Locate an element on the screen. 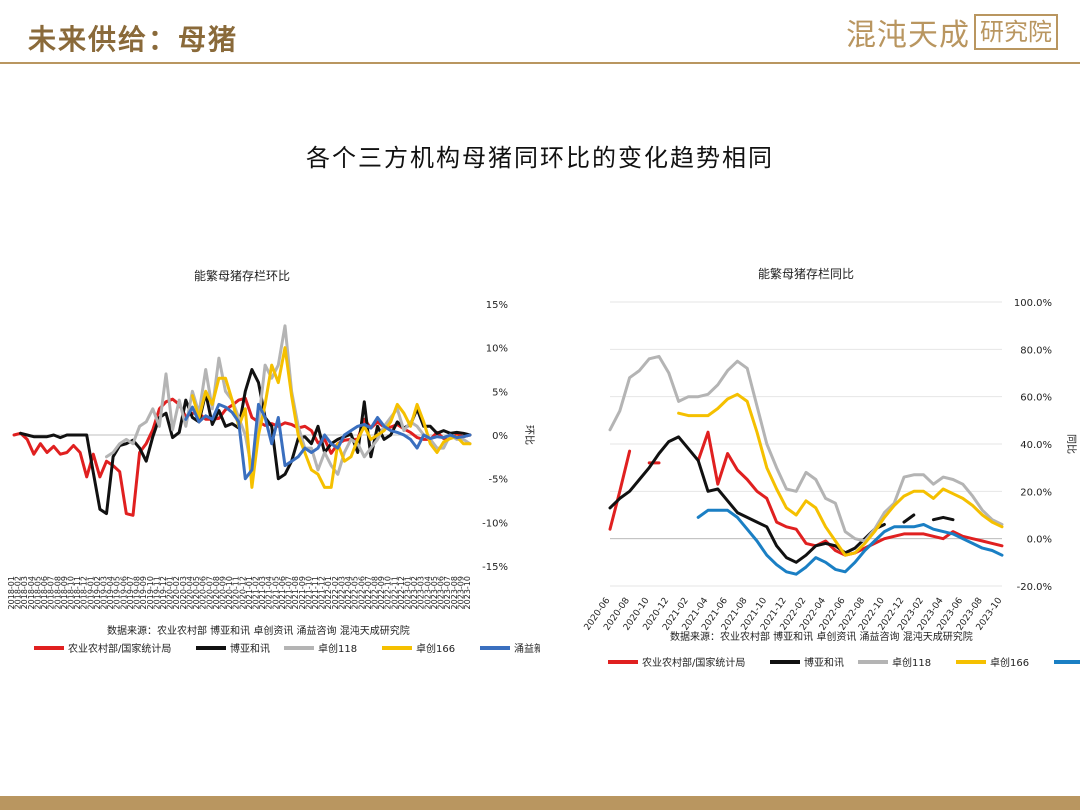 The height and width of the screenshot is (810, 1080). x-tick-label: 2022-07 is located at coordinates (368, 592).